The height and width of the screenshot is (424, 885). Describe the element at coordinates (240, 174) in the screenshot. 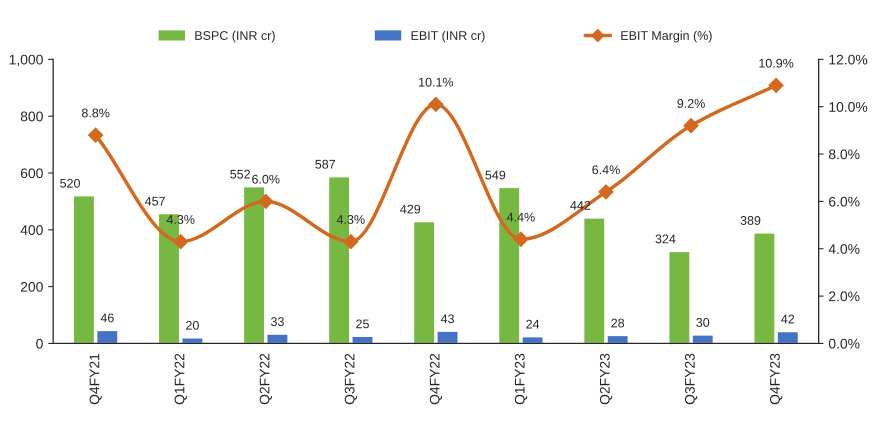

I see `data-label: 552` at that location.